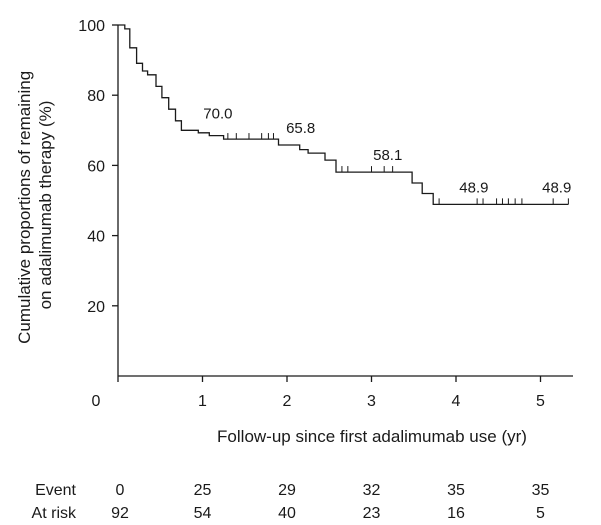 Image resolution: width=601 pixels, height=525 pixels. What do you see at coordinates (203, 513) in the screenshot?
I see `at-risk-count: 54` at bounding box center [203, 513].